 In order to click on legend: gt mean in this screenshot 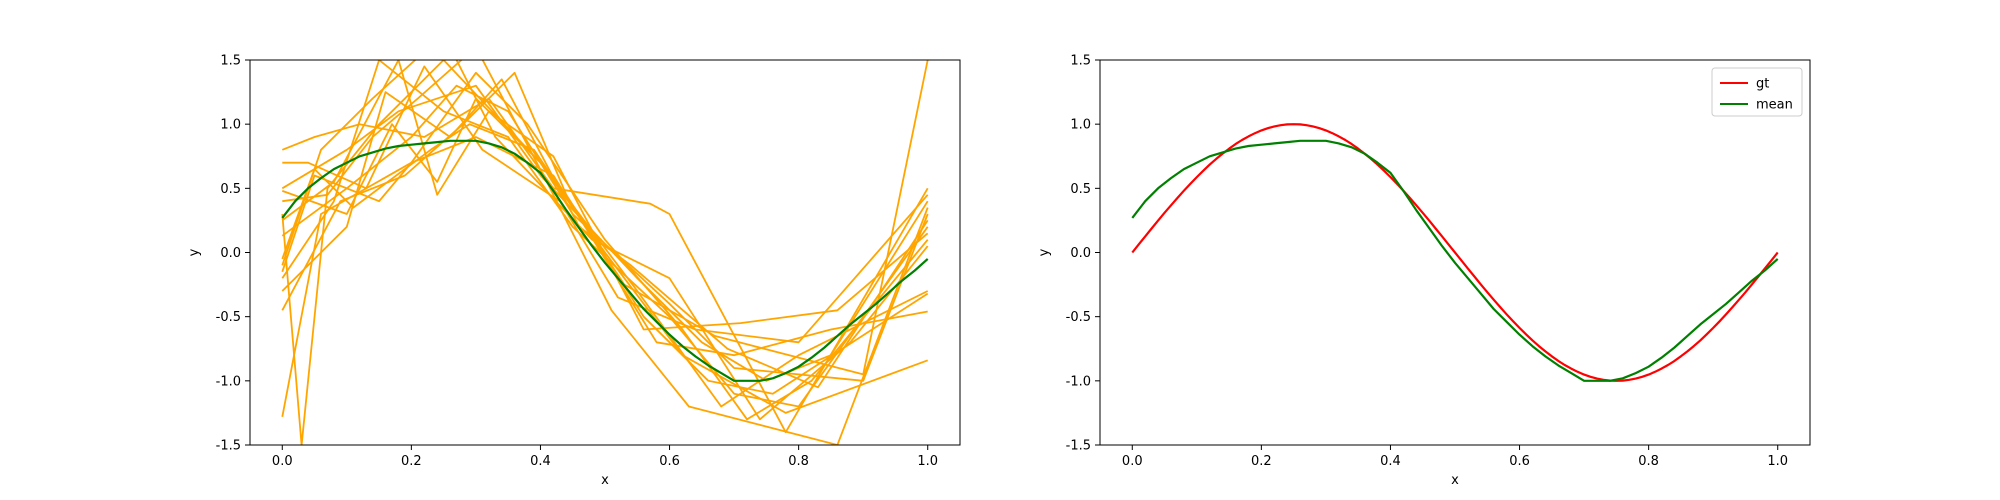, I will do `click(1757, 92)`.